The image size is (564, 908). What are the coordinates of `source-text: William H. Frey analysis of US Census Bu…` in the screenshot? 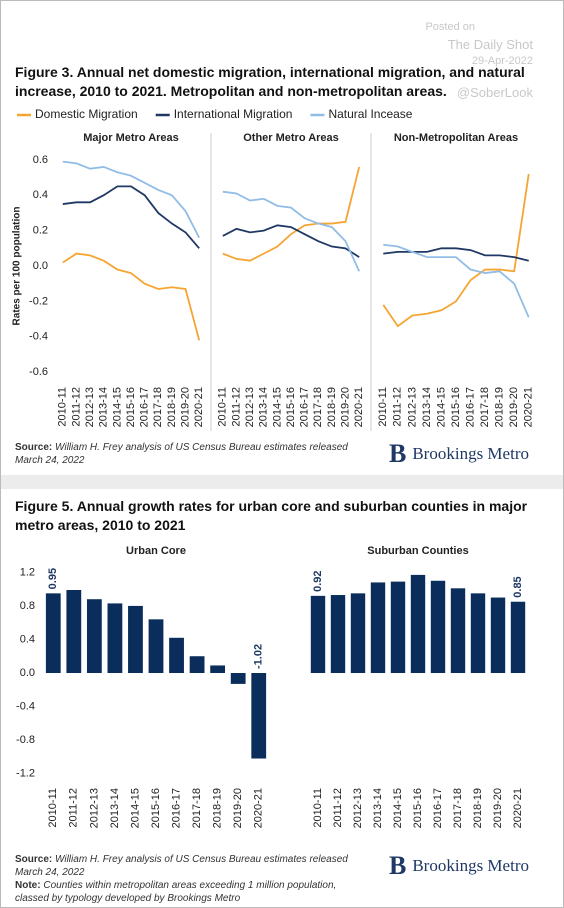 It's located at (181, 454).